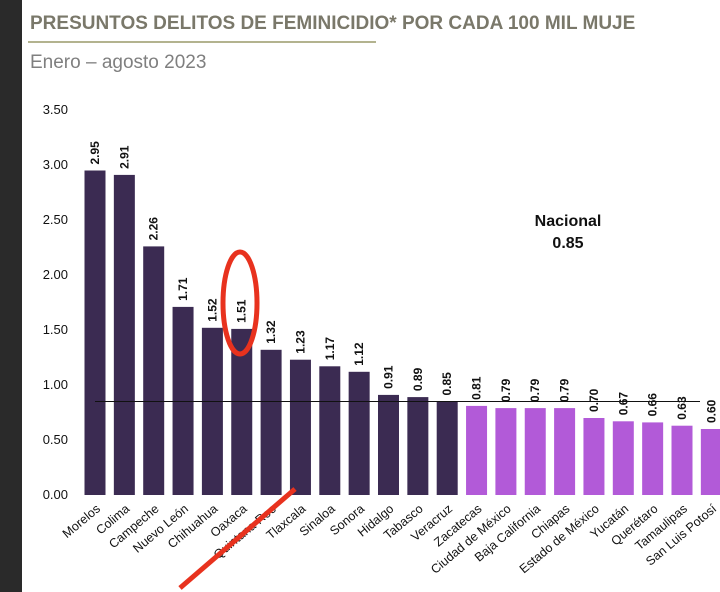  Describe the element at coordinates (300, 342) in the screenshot. I see `value-label: 1.23` at that location.